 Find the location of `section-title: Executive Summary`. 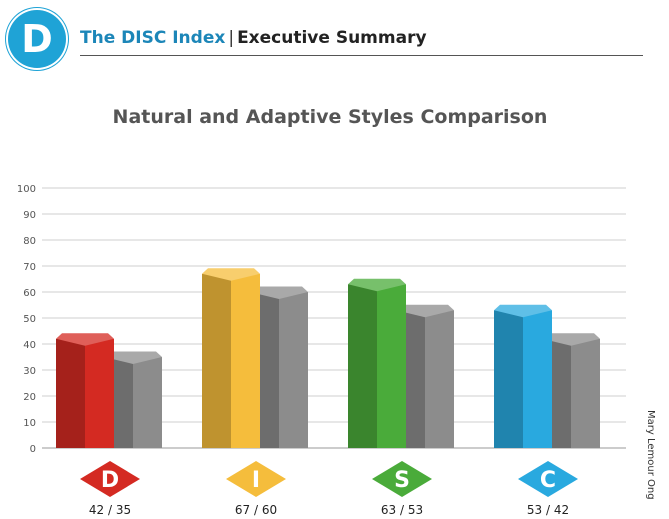

section-title: Executive Summary is located at coordinates (332, 38).